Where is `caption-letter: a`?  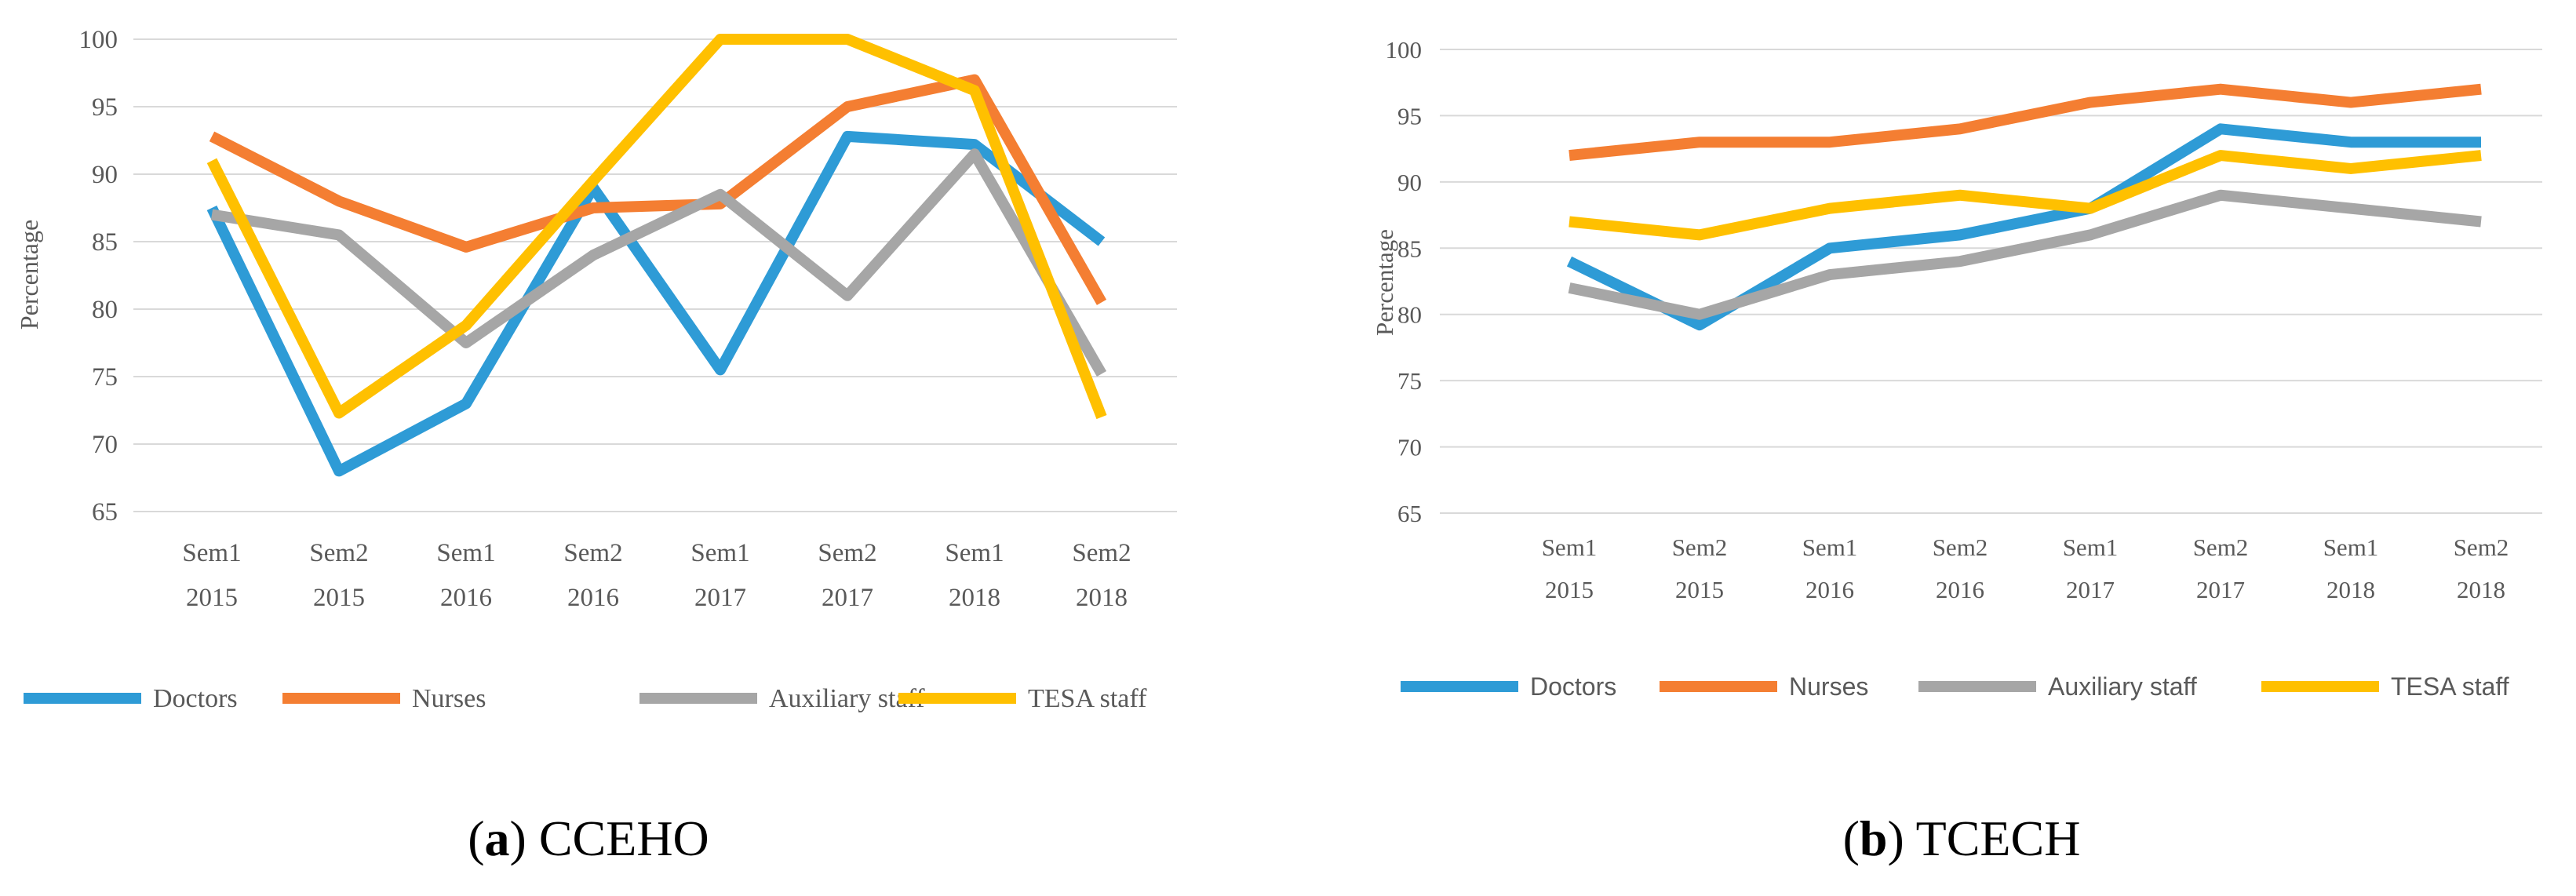
caption-letter: a is located at coordinates (497, 838).